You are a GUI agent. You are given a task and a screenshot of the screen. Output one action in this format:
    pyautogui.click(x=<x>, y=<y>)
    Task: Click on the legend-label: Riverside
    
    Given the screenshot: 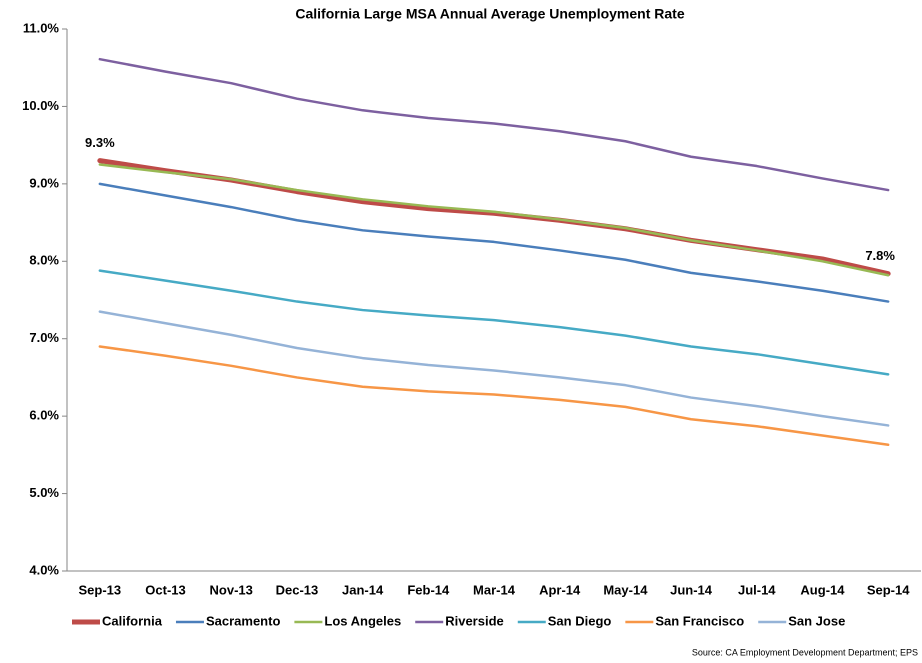 What is the action you would take?
    pyautogui.click(x=474, y=620)
    